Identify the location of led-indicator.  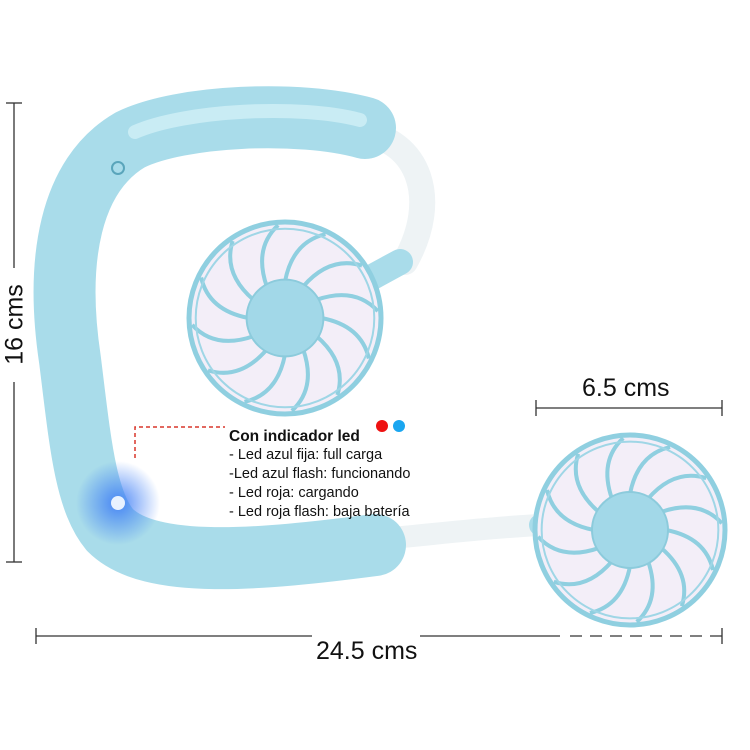
(118, 503).